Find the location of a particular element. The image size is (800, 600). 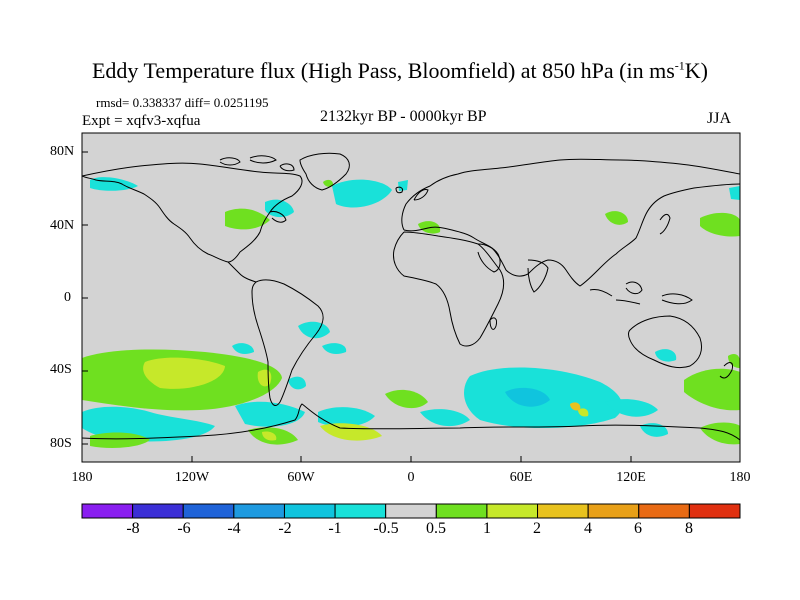

colorbar-label: 0.5 is located at coordinates (436, 528).